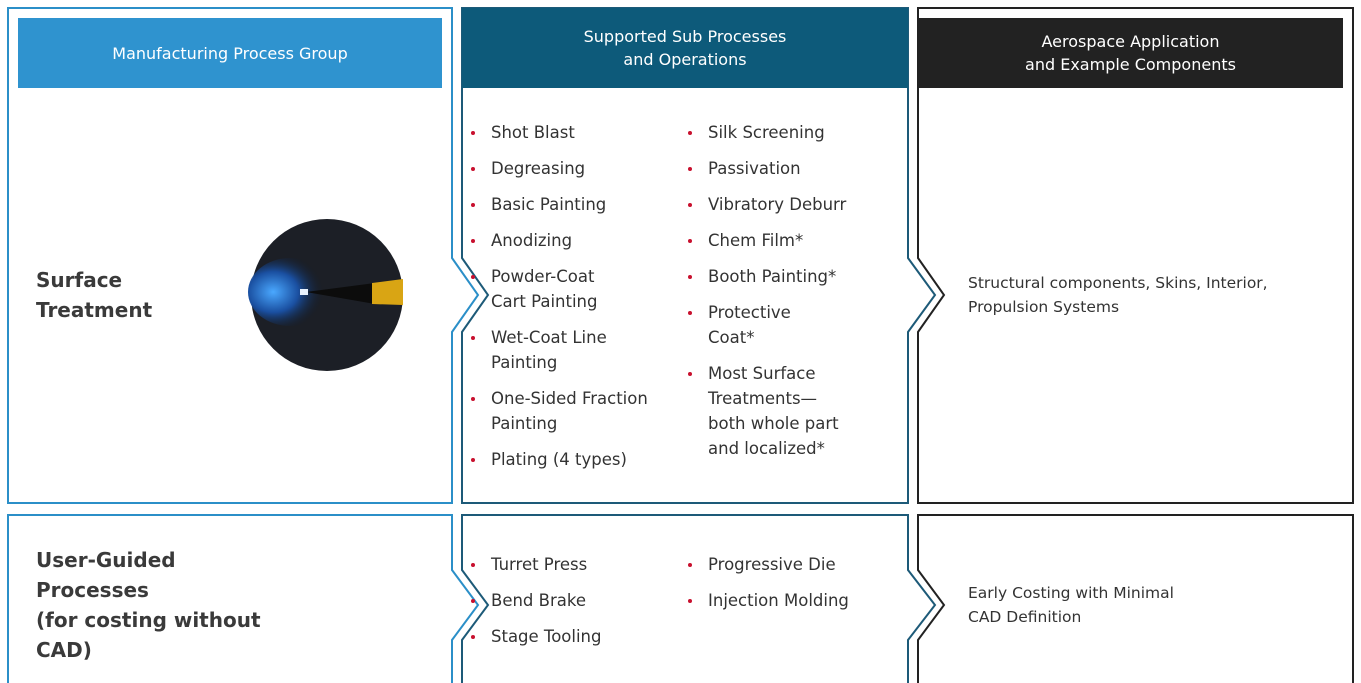 This screenshot has width=1361, height=683. I want to click on sub-process: Basic Painting, so click(569, 204).